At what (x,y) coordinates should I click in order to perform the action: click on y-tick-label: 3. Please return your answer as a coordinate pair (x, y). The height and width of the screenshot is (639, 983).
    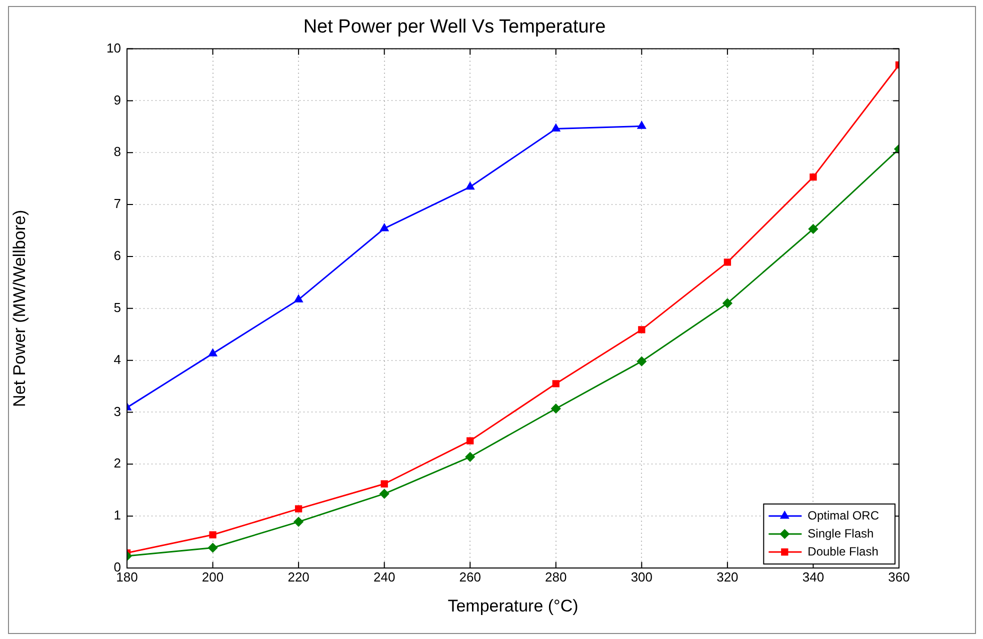
    Looking at the image, I should click on (117, 411).